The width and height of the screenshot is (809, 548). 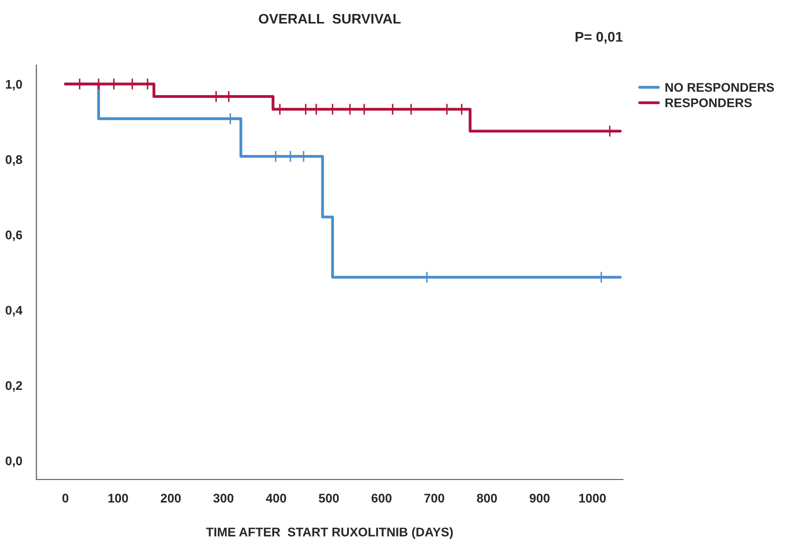 I want to click on y-tick-label: 0,2, so click(x=14, y=386).